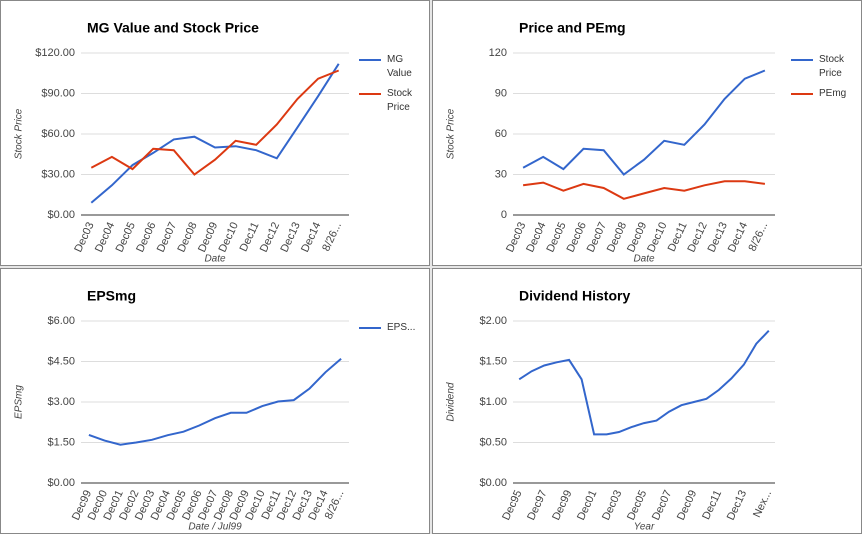 The width and height of the screenshot is (862, 534). Describe the element at coordinates (58, 174) in the screenshot. I see `y-tick-label: $30.00` at that location.